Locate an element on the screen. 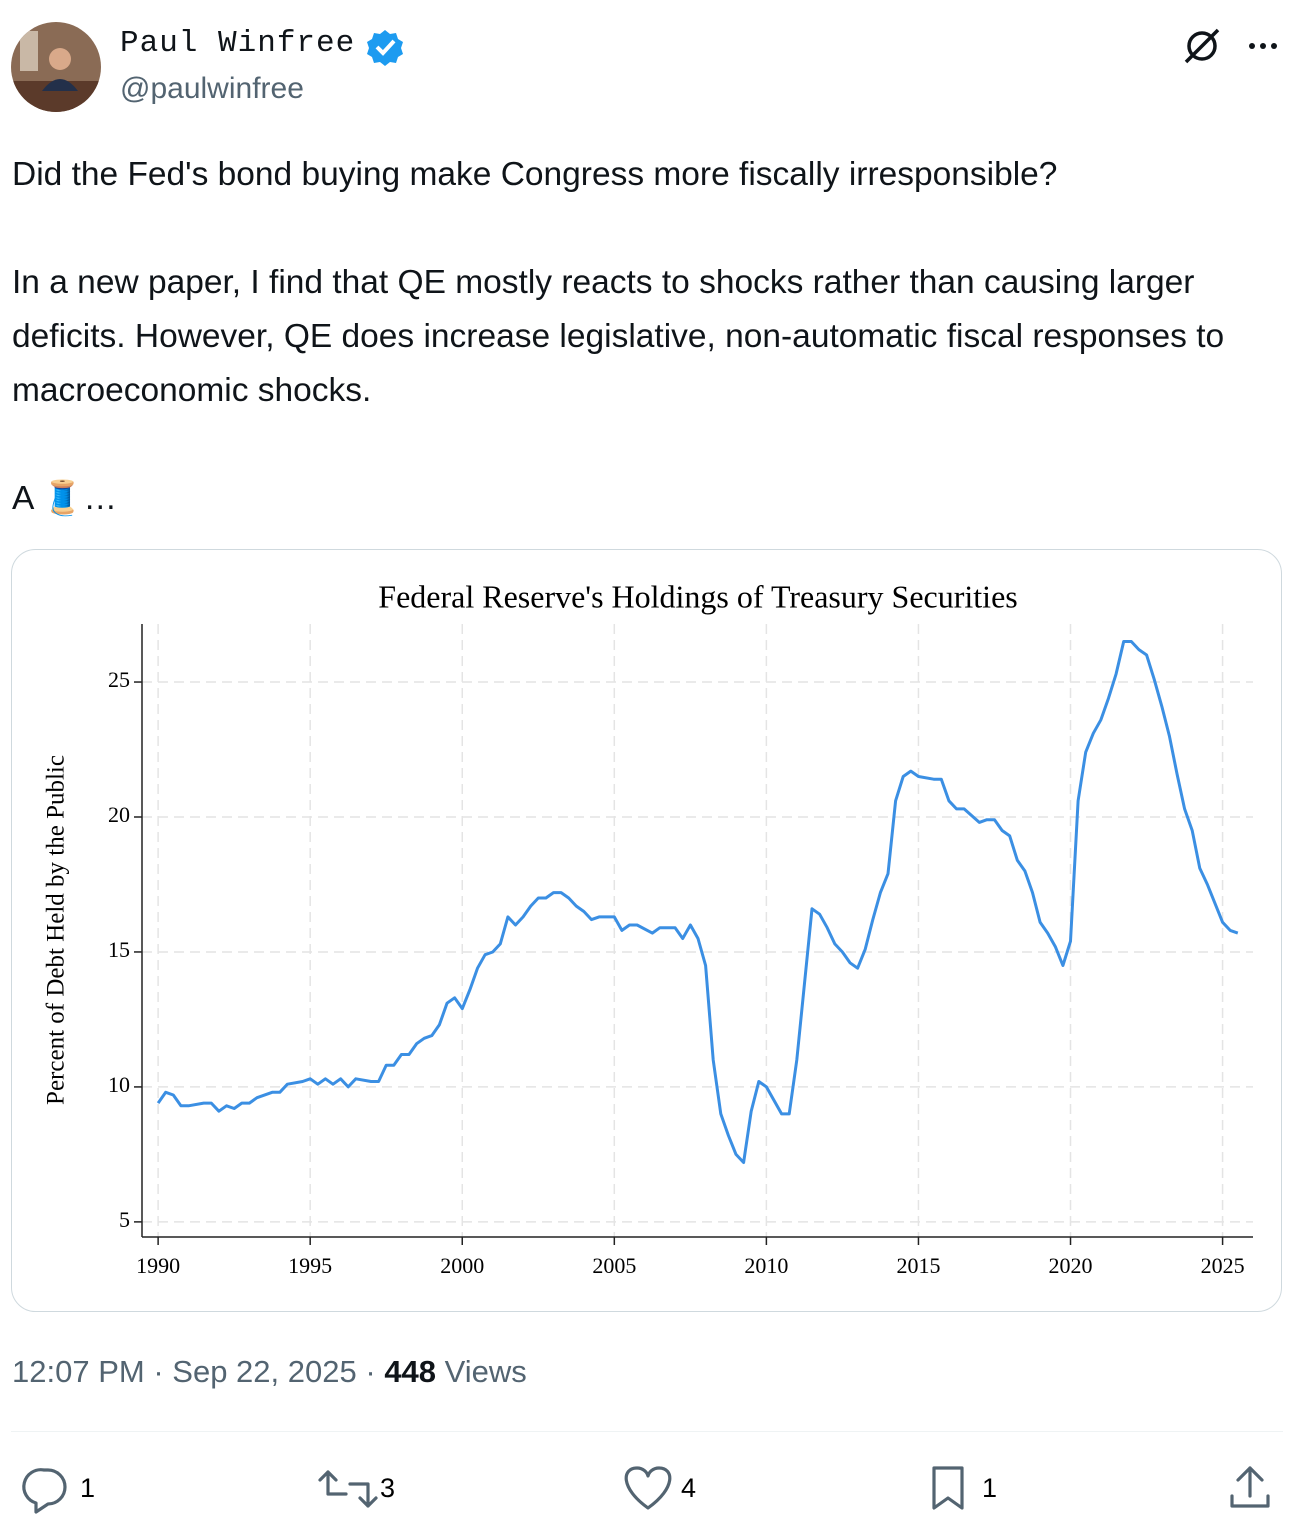 The image size is (1292, 1519). x-tick-label: 1995 is located at coordinates (310, 1265).